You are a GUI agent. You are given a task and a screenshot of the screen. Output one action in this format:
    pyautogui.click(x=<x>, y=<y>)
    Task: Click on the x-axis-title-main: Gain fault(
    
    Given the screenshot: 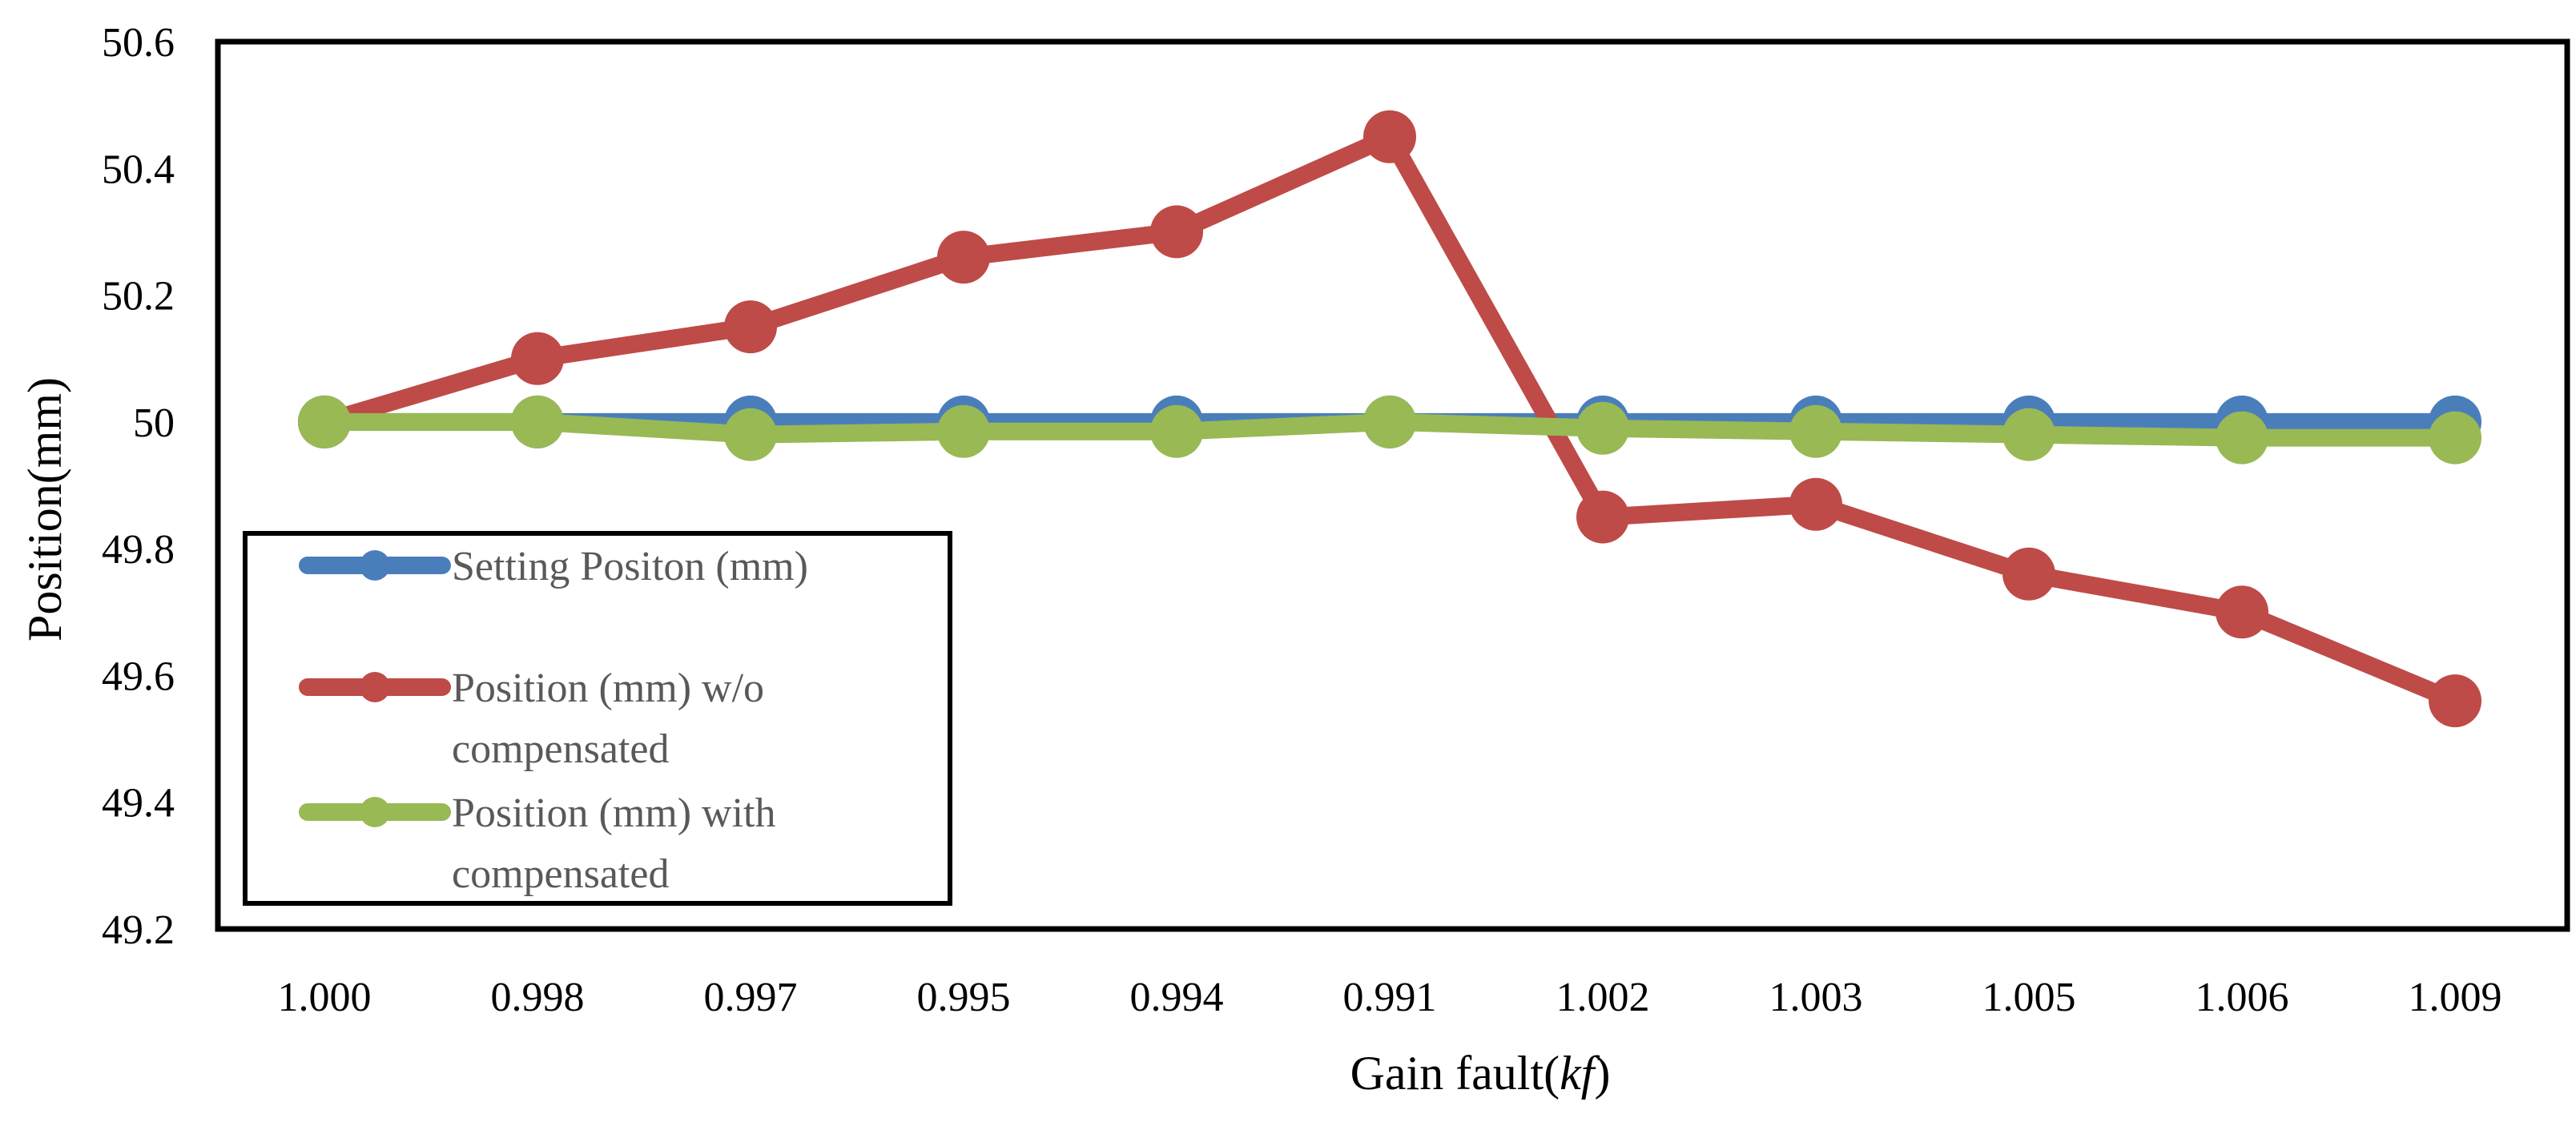 What is the action you would take?
    pyautogui.click(x=1455, y=1073)
    